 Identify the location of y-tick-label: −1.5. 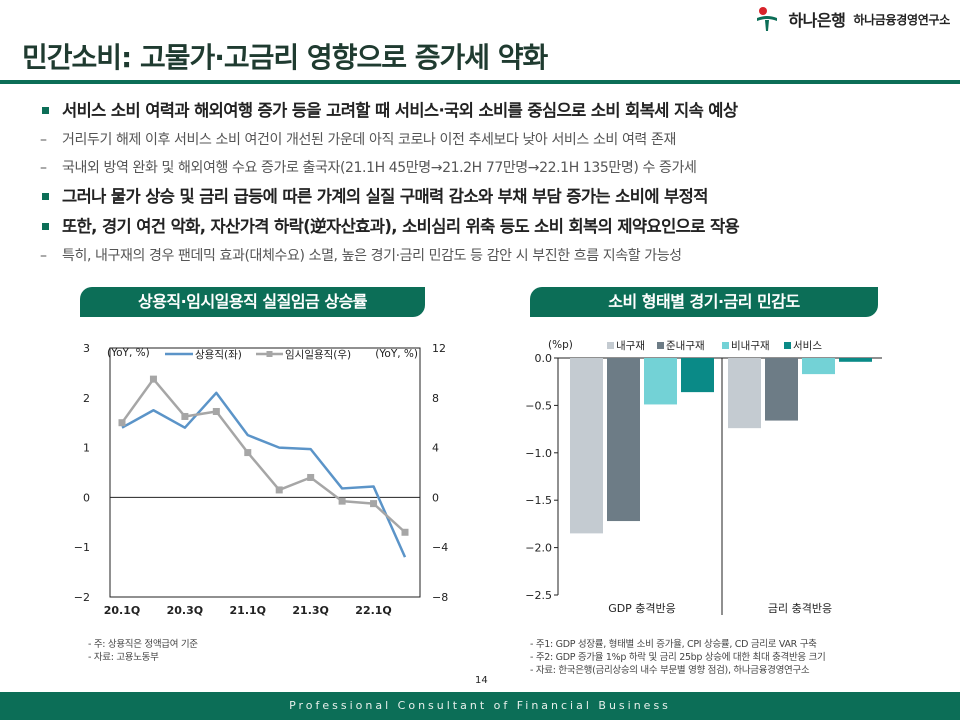
(538, 500).